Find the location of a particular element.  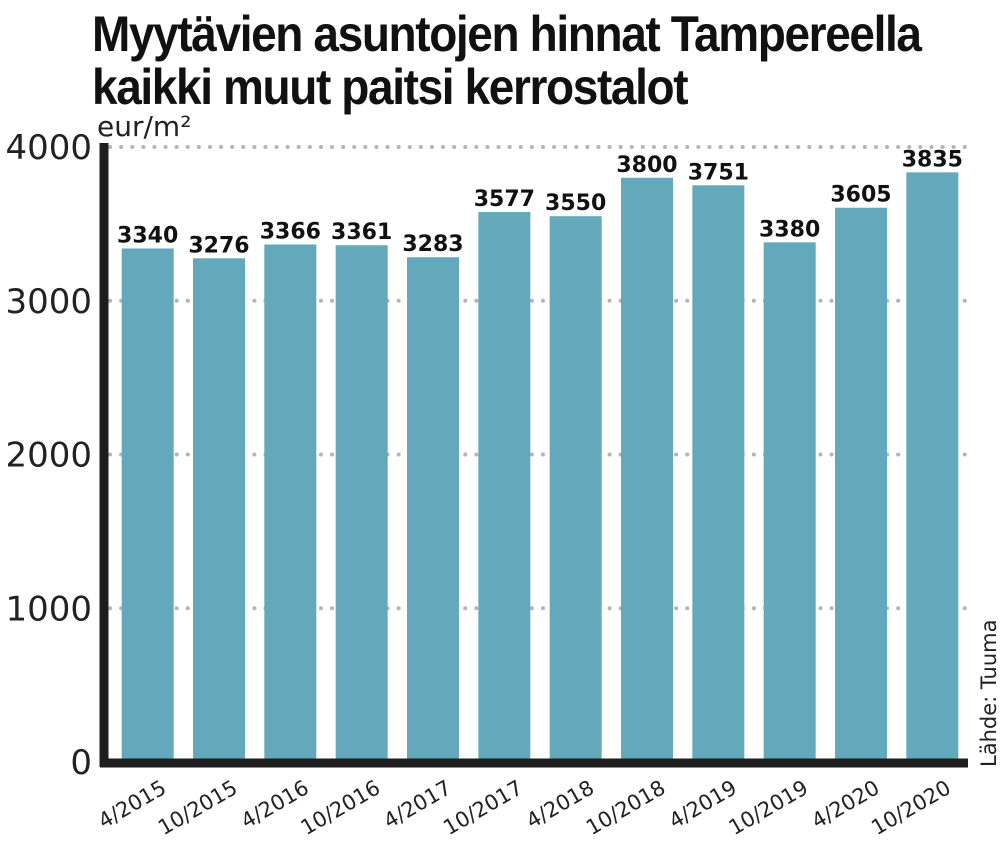

bar-value-label: 3276 is located at coordinates (218, 245).